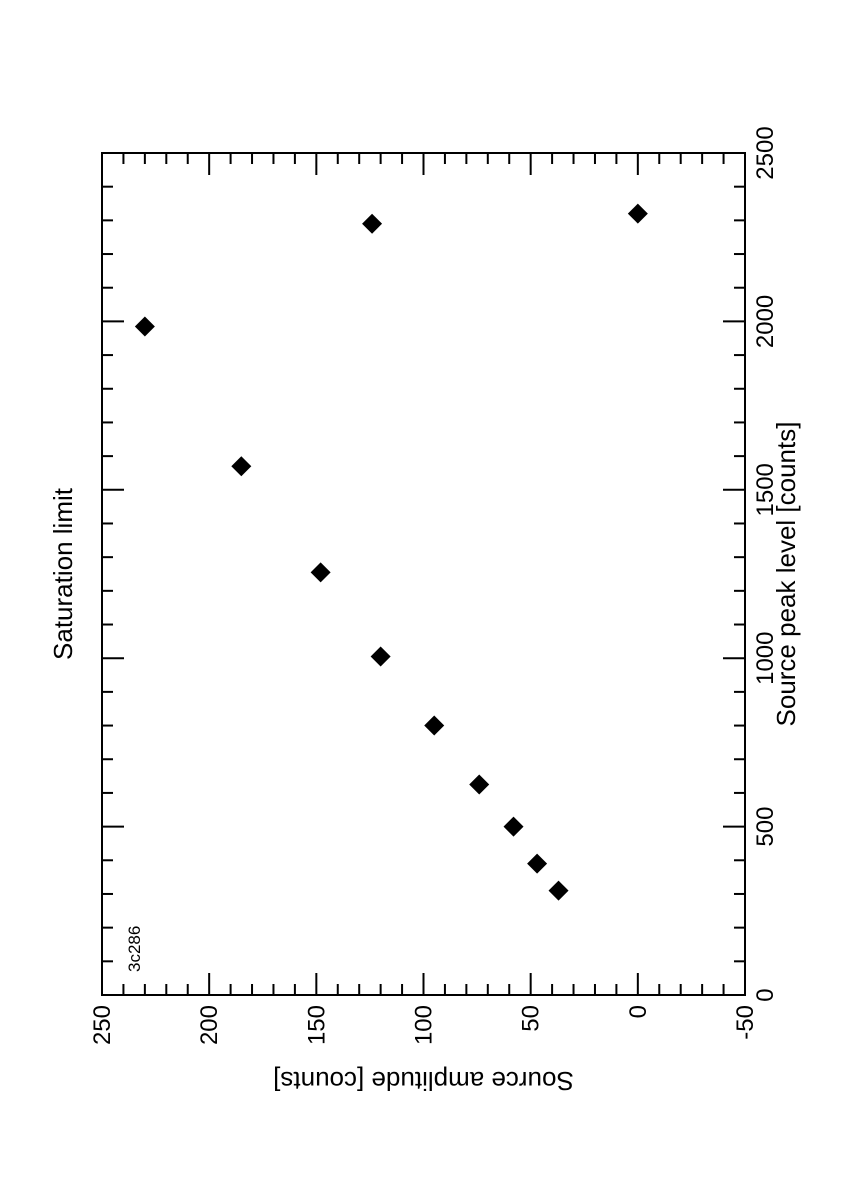 The height and width of the screenshot is (1200, 848). What do you see at coordinates (765, 489) in the screenshot?
I see `x-tick-label: 1500` at bounding box center [765, 489].